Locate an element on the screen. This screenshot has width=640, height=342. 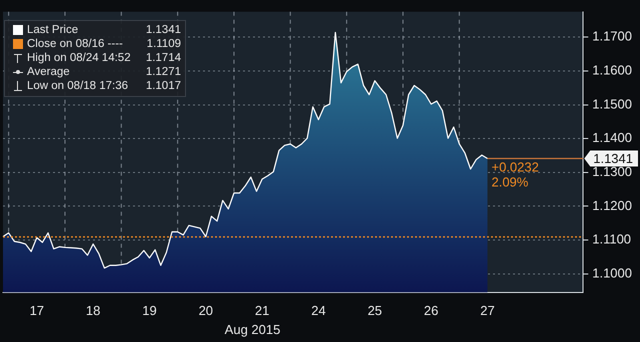
x-tick-label: 21 is located at coordinates (262, 310).